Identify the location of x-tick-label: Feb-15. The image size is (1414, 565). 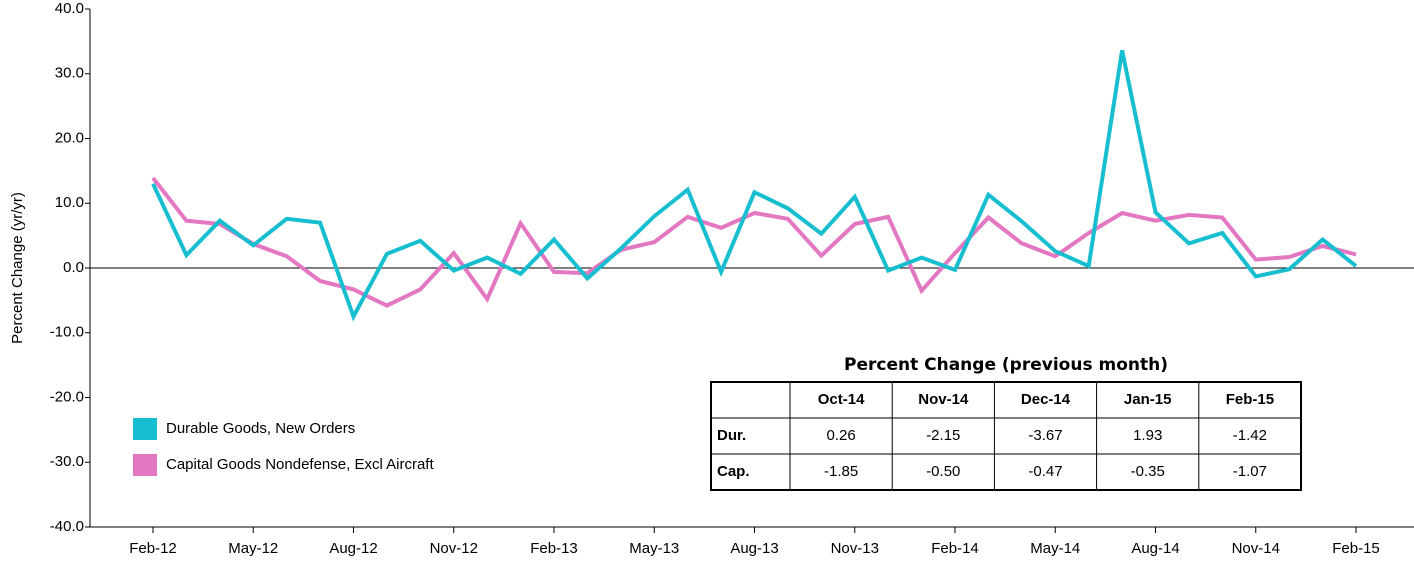
(1356, 548).